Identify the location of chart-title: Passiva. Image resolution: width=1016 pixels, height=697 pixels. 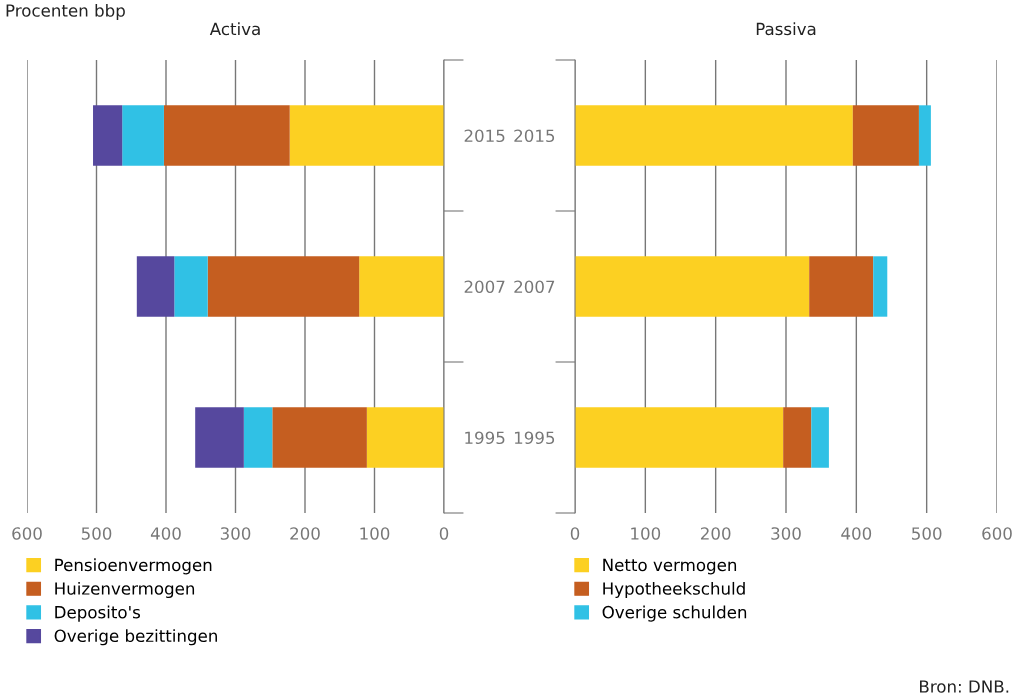
(786, 29).